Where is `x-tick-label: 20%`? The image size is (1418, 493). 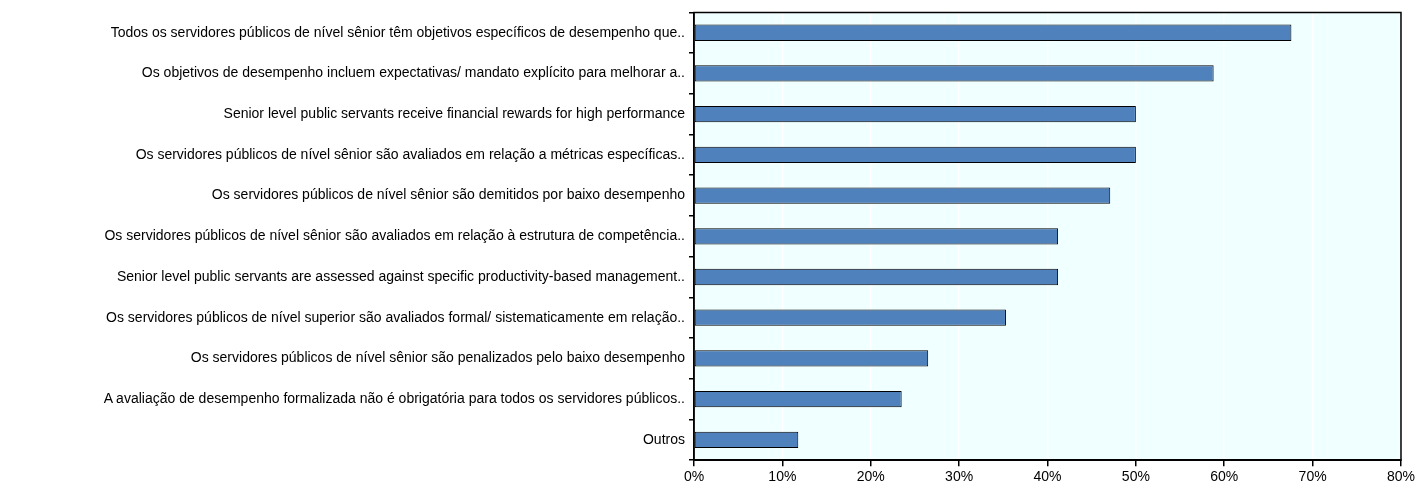 x-tick-label: 20% is located at coordinates (870, 476).